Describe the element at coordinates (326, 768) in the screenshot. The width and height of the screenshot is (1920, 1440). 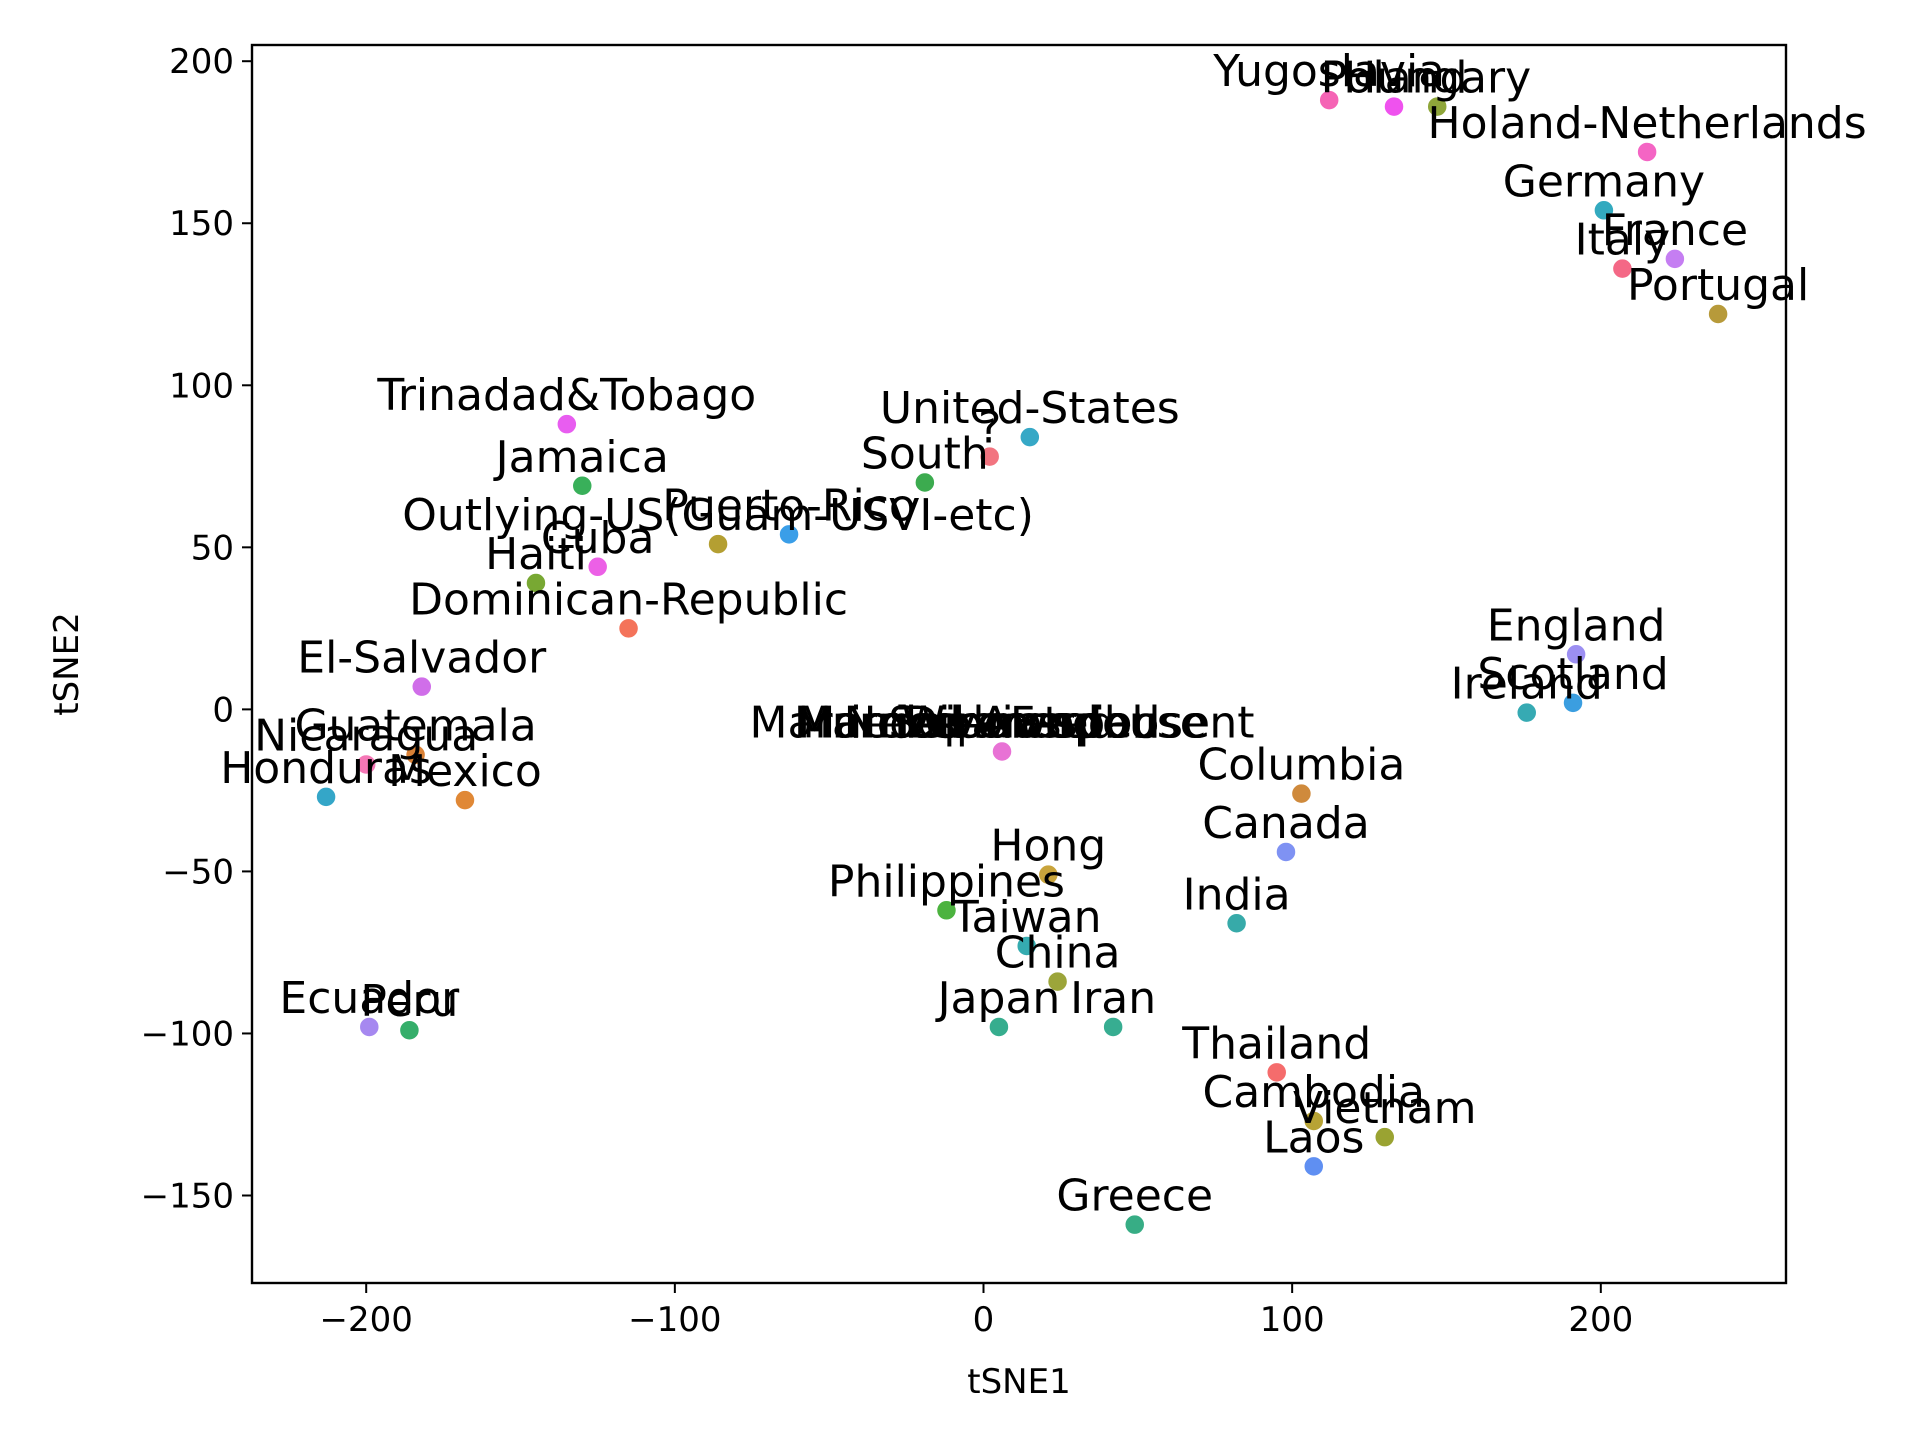
I see `point-label: Honduras` at that location.